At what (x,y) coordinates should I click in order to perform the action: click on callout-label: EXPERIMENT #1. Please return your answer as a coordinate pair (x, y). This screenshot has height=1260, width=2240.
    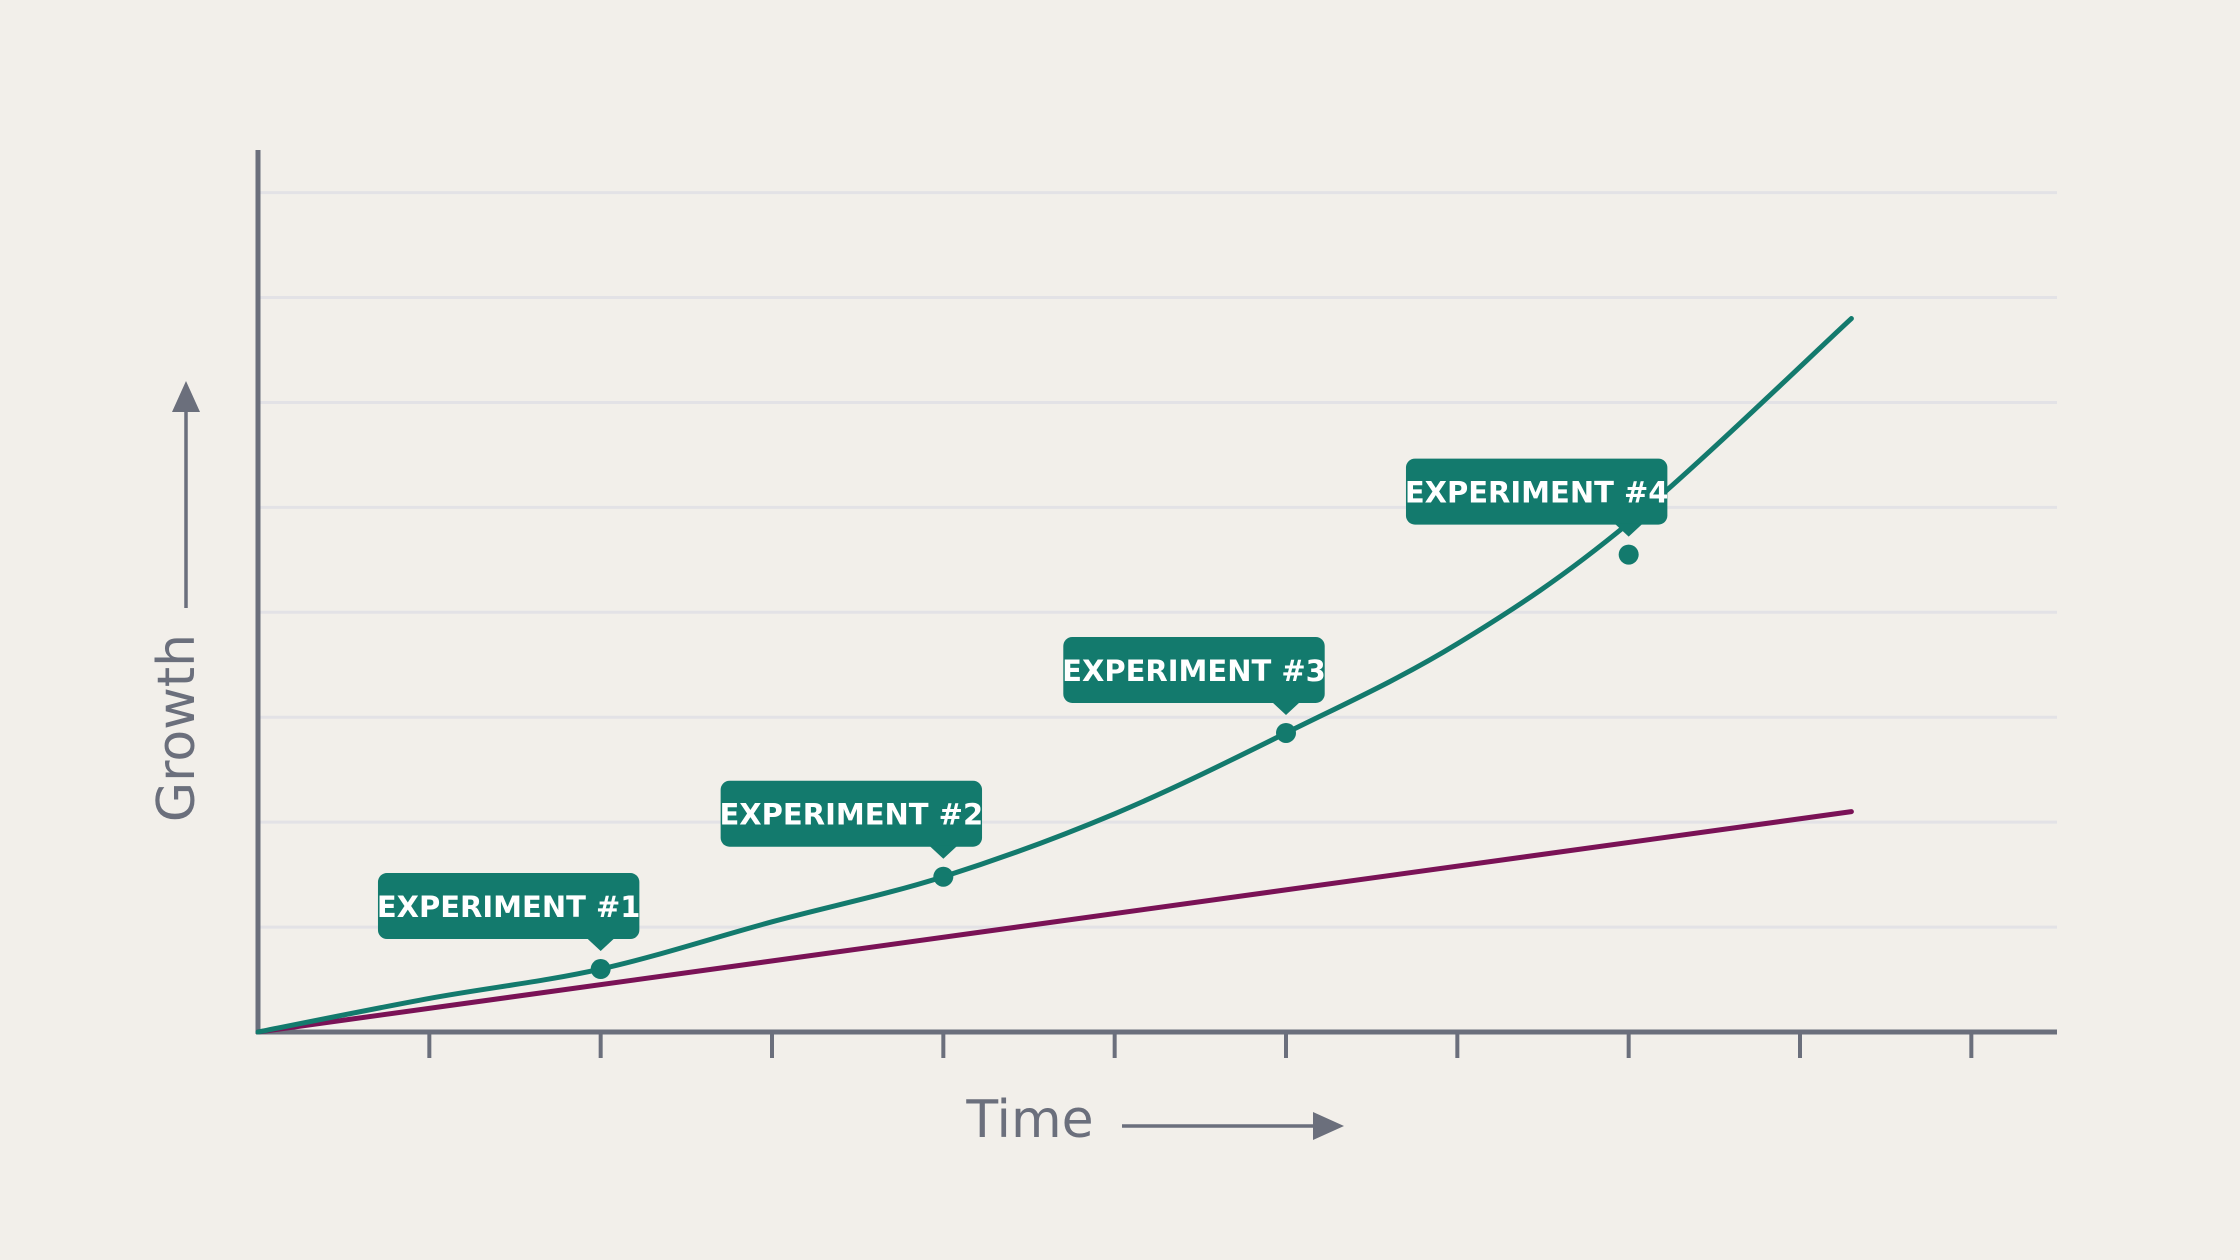
    Looking at the image, I should click on (509, 907).